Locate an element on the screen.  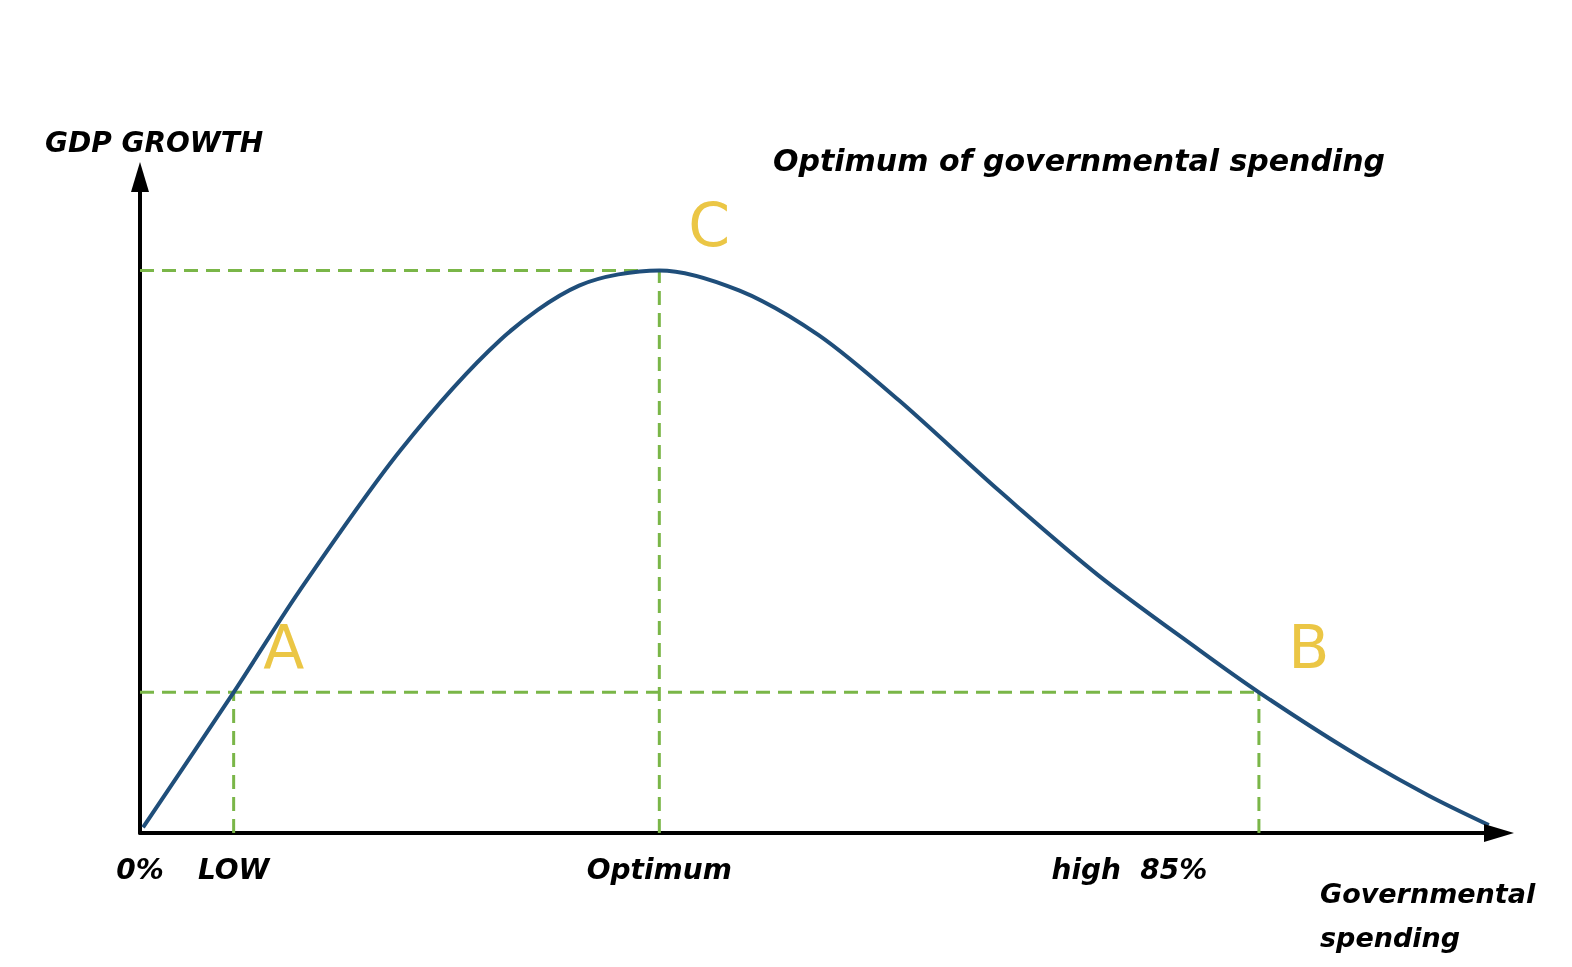
x-tick-label: Optimum is located at coordinates (659, 869).